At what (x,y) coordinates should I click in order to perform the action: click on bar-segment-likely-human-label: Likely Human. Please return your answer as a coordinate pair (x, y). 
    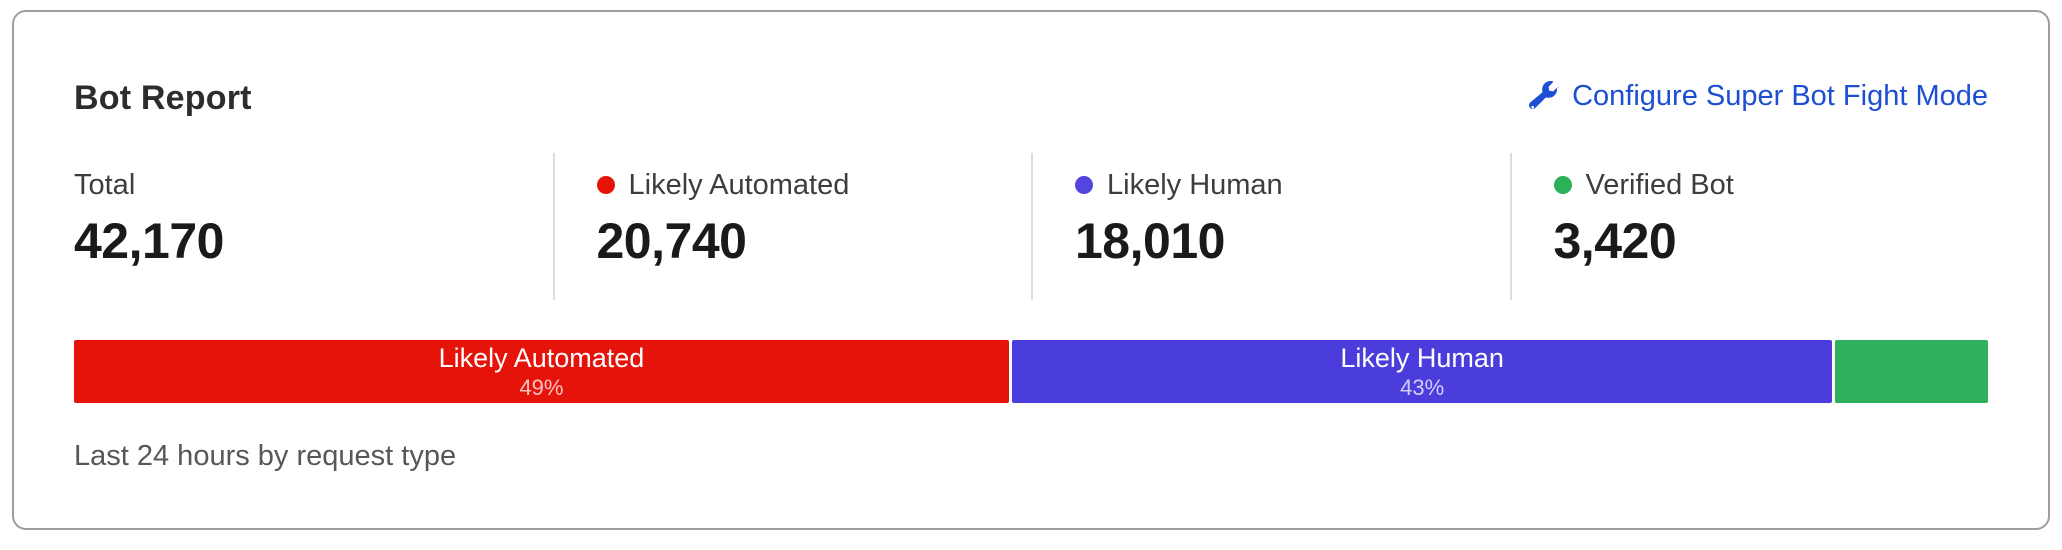
    Looking at the image, I should click on (1422, 358).